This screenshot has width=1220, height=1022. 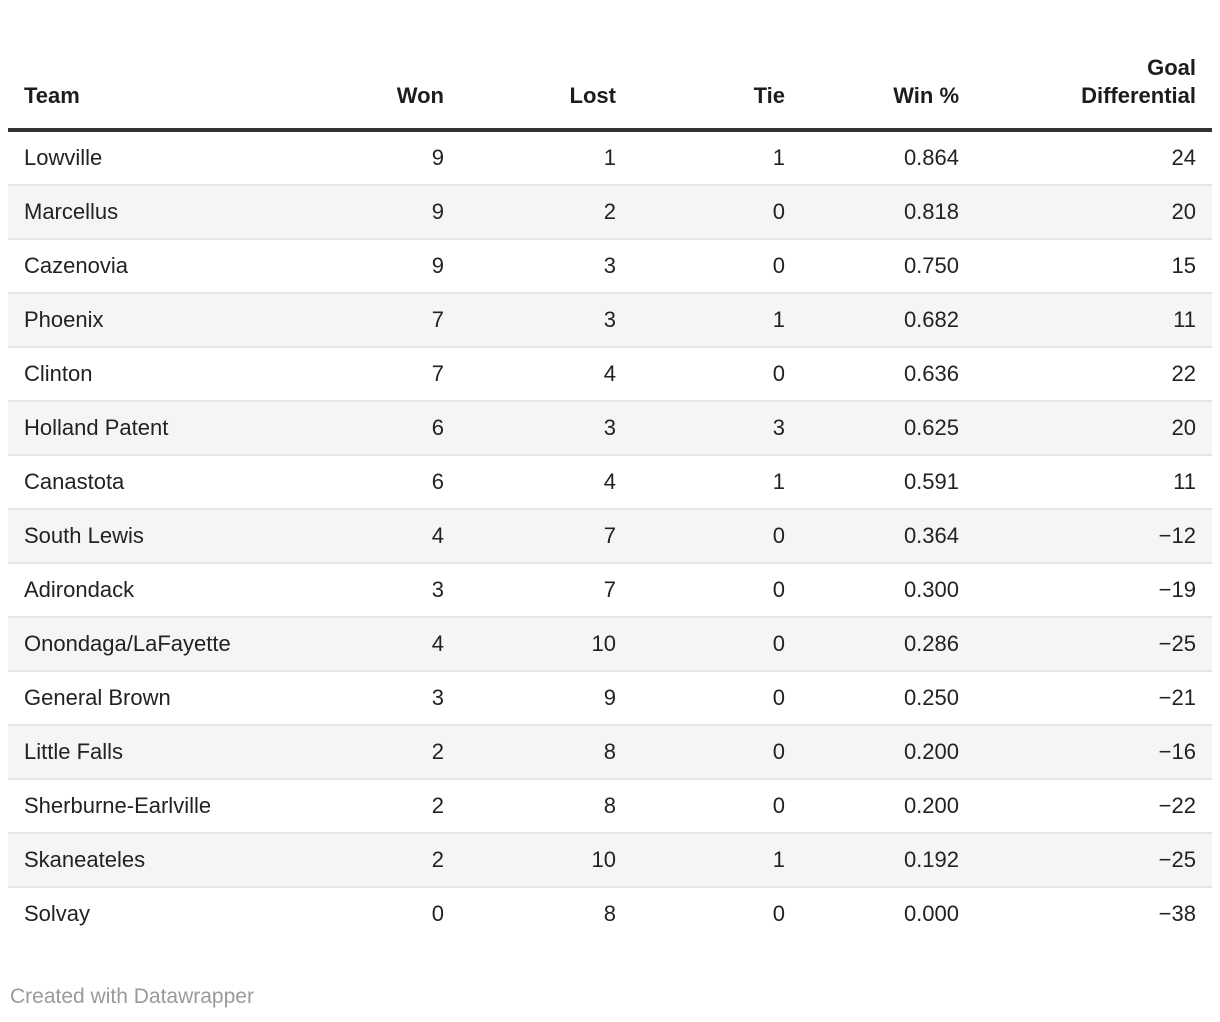 I want to click on lost-cell: 1, so click(x=546, y=158).